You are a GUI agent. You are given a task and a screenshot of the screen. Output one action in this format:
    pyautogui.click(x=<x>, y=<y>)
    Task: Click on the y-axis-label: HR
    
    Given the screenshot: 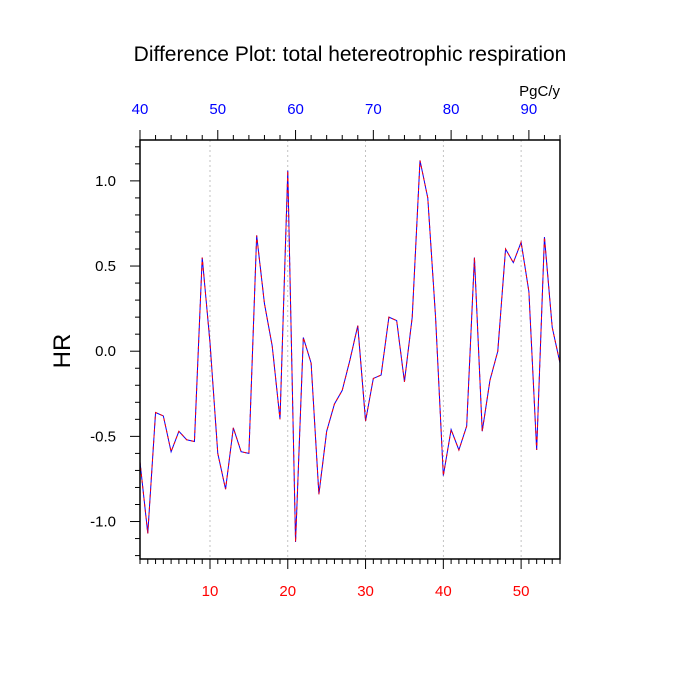 What is the action you would take?
    pyautogui.click(x=62, y=351)
    